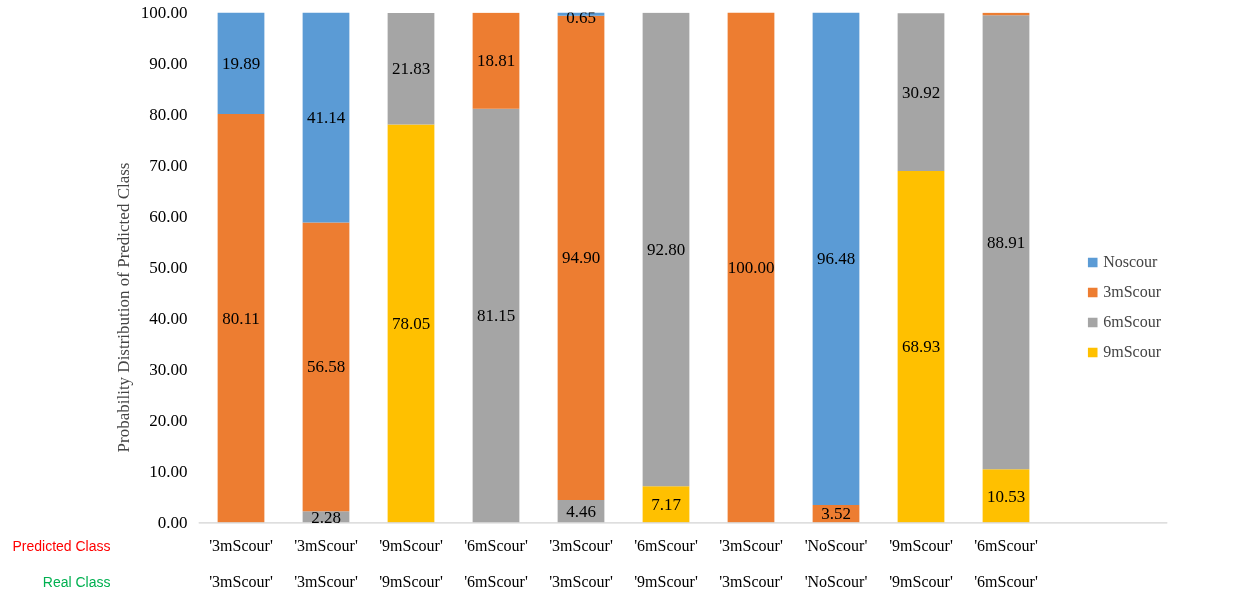 The height and width of the screenshot is (614, 1258). What do you see at coordinates (666, 564) in the screenshot?
I see `x-tick-label: '6mScour' '9mScour'` at bounding box center [666, 564].